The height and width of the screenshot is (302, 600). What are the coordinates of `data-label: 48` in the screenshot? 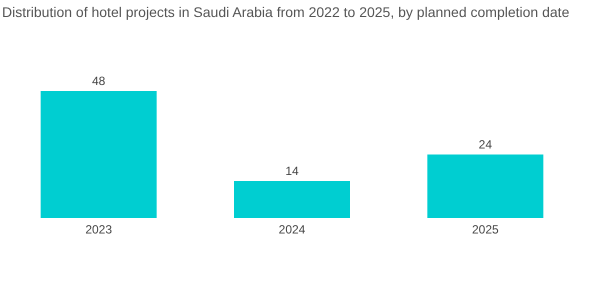 It's located at (99, 81).